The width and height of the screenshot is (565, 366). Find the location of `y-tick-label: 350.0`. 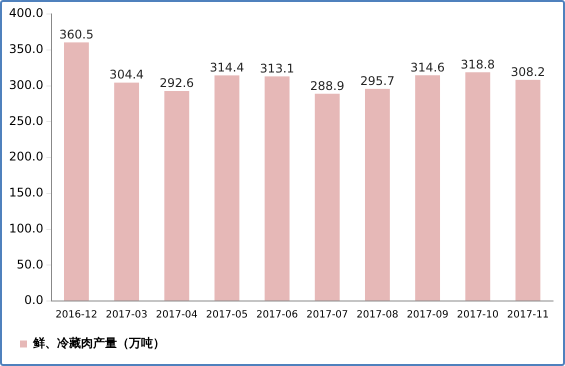

y-tick-label: 350.0 is located at coordinates (26, 49).